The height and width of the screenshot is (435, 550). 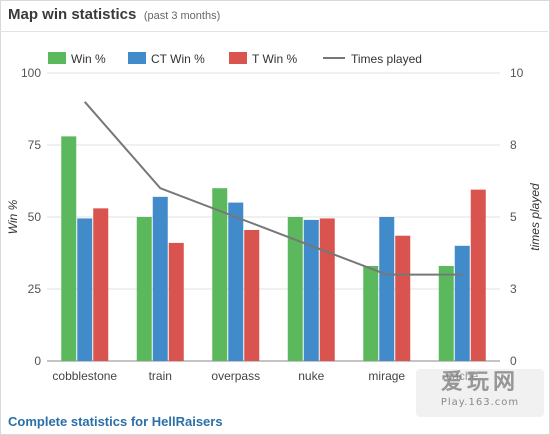 I want to click on y2-tick-label: 0, so click(x=513, y=361).